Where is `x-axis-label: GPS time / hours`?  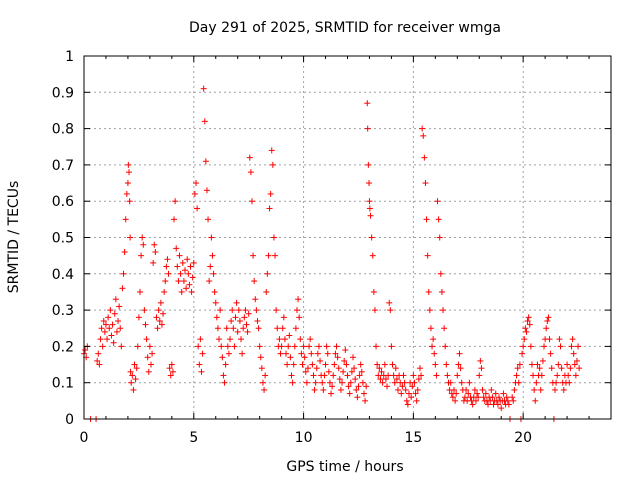
x-axis-label: GPS time / hours is located at coordinates (344, 467).